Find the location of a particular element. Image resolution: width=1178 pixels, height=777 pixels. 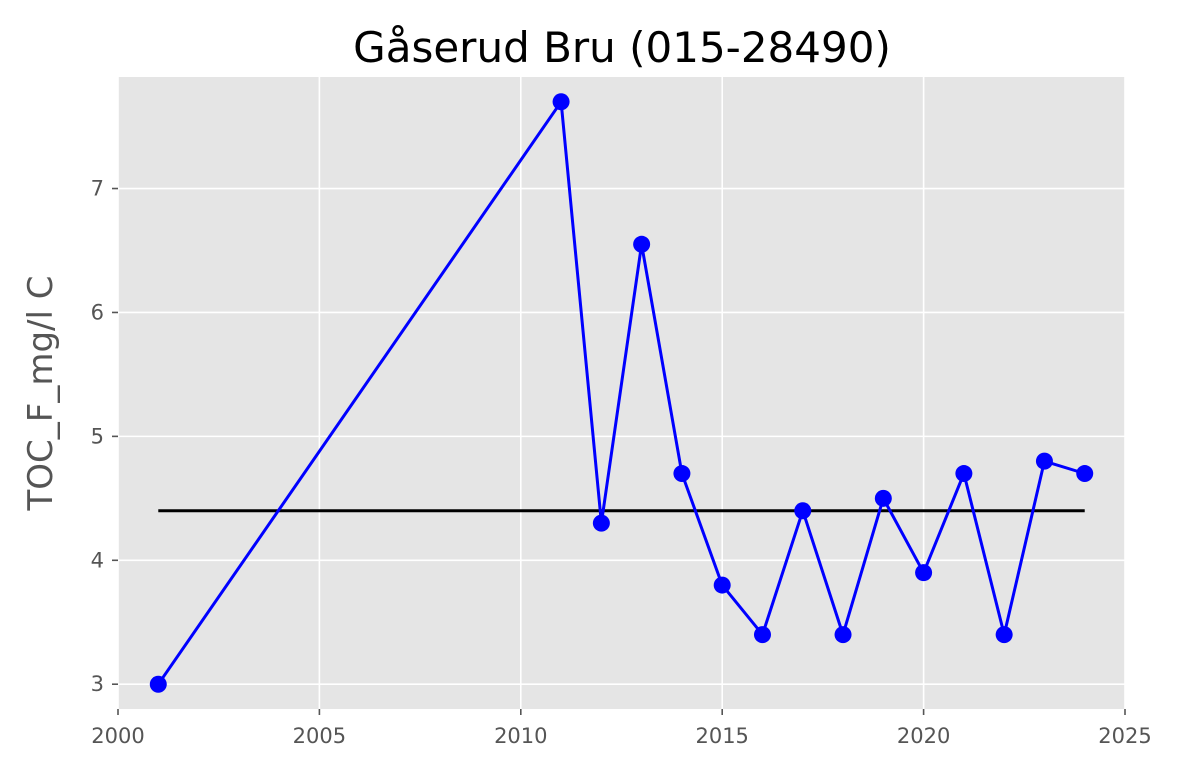

x-tick-label: 2000 is located at coordinates (117, 736).